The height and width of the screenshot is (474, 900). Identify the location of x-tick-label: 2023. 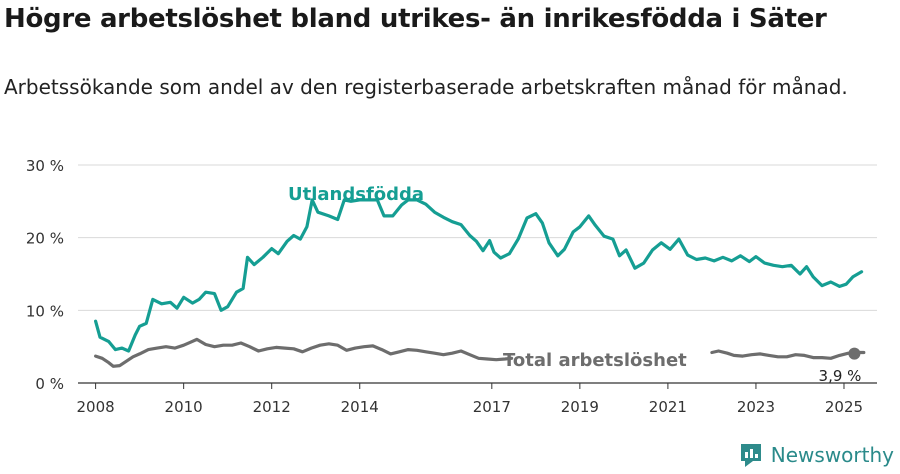
(756, 407).